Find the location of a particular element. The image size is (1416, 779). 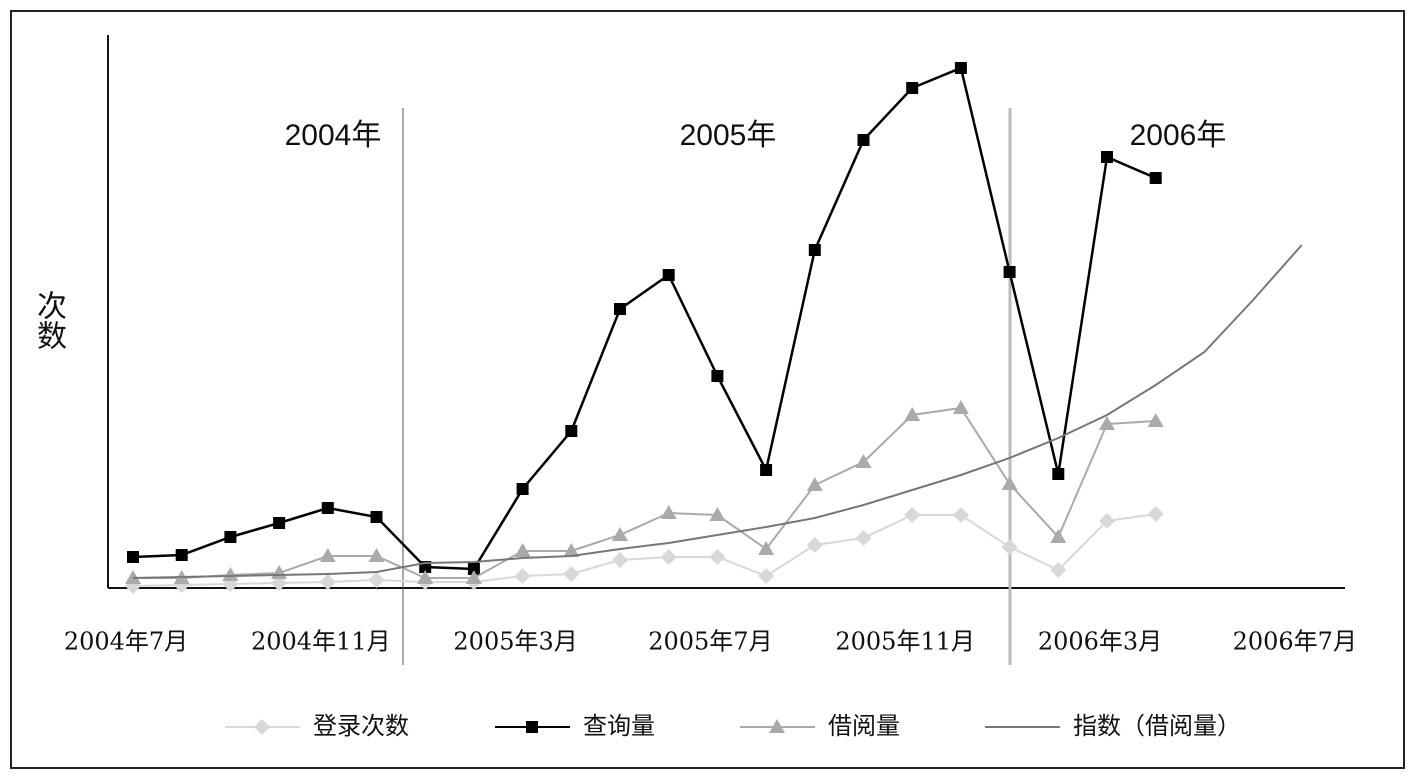

x-tick-label: 2006年3月 is located at coordinates (1100, 642).